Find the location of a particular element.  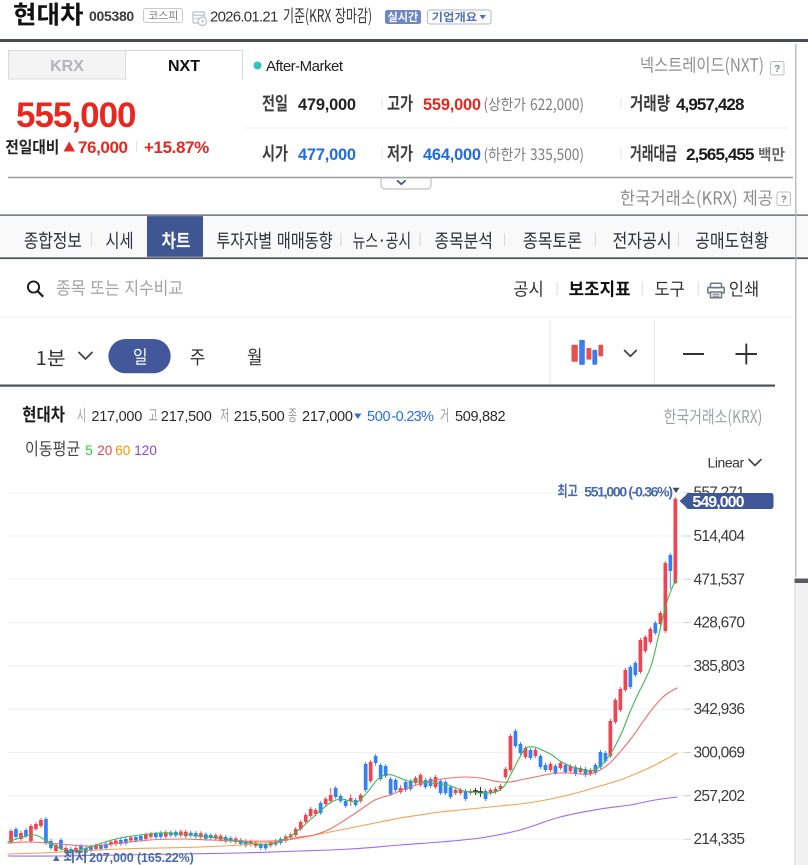

svg-text: 514,404 is located at coordinates (720, 536).